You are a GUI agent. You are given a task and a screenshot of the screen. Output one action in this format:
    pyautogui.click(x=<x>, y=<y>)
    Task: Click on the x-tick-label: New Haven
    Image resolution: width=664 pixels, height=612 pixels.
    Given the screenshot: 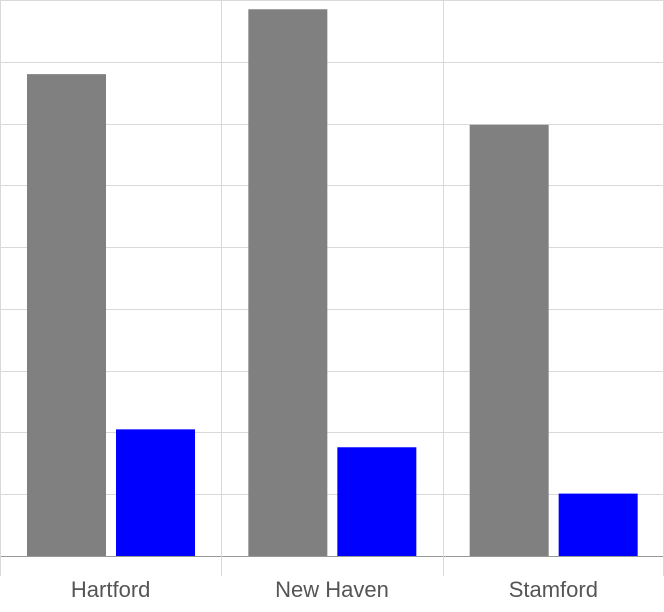 What is the action you would take?
    pyautogui.click(x=332, y=589)
    